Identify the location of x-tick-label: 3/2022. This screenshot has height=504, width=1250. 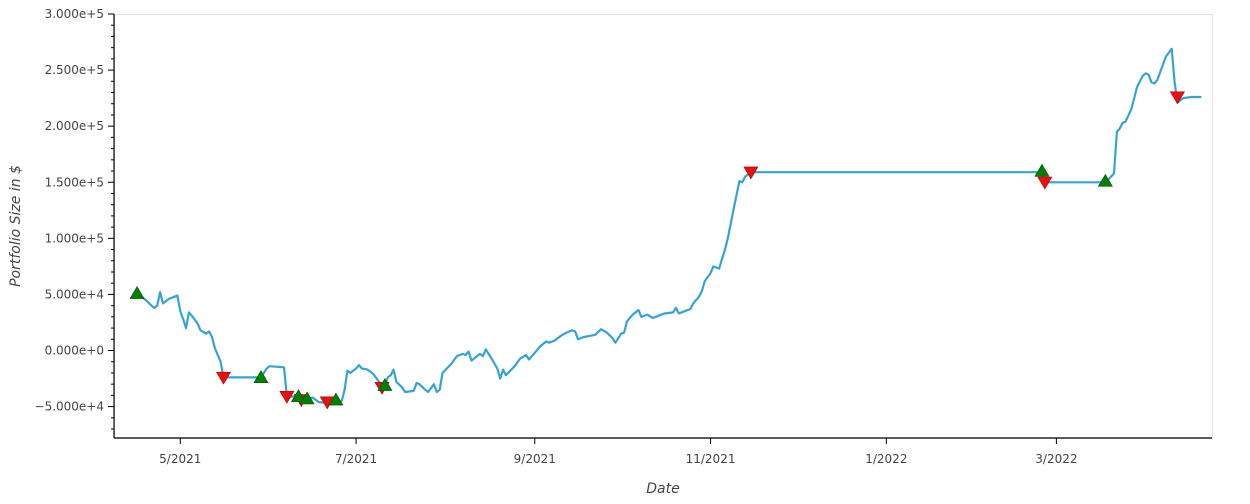
(1056, 459).